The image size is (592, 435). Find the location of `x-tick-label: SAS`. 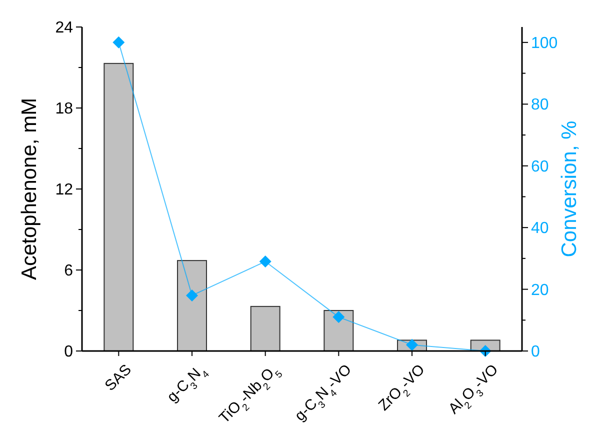

x-tick-label: SAS is located at coordinates (118, 377).